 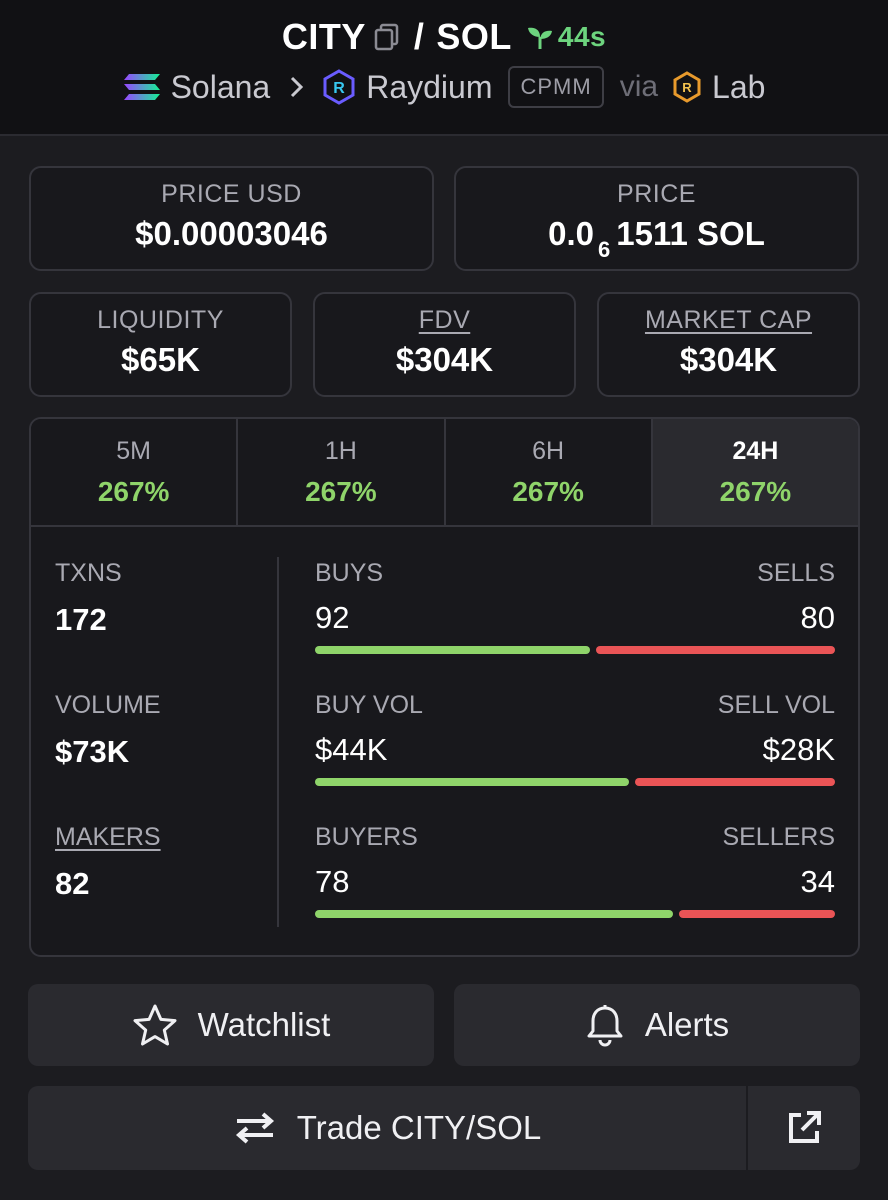 What do you see at coordinates (231, 233) in the screenshot?
I see `price-usd-value: $0.00003046` at bounding box center [231, 233].